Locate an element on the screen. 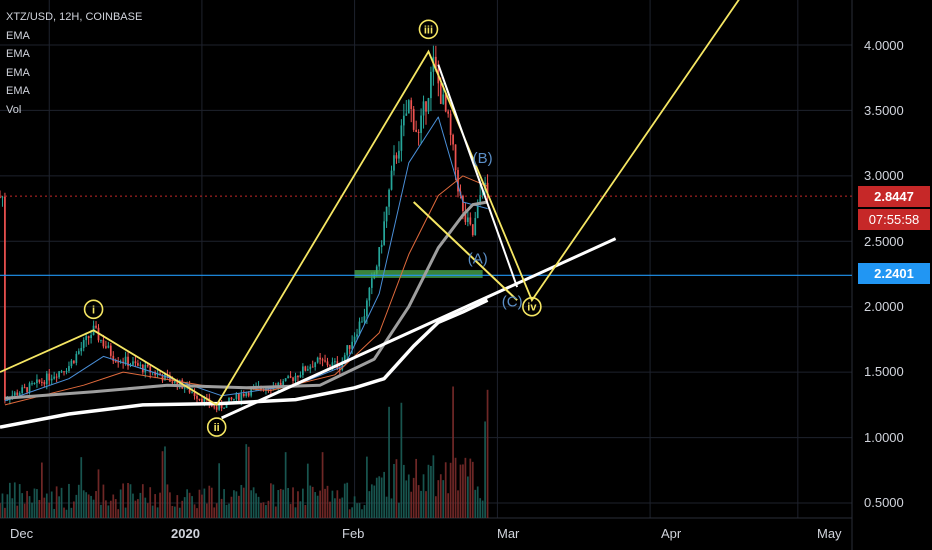 The width and height of the screenshot is (932, 550). price-tick: 2.5000 is located at coordinates (884, 241).